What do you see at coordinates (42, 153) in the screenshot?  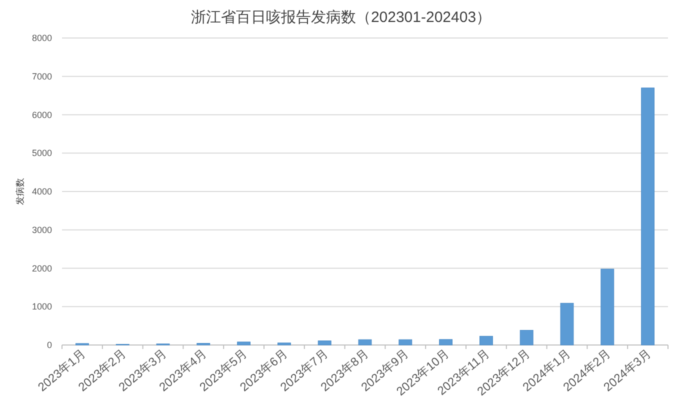 I see `y-tick-label: 5000` at bounding box center [42, 153].